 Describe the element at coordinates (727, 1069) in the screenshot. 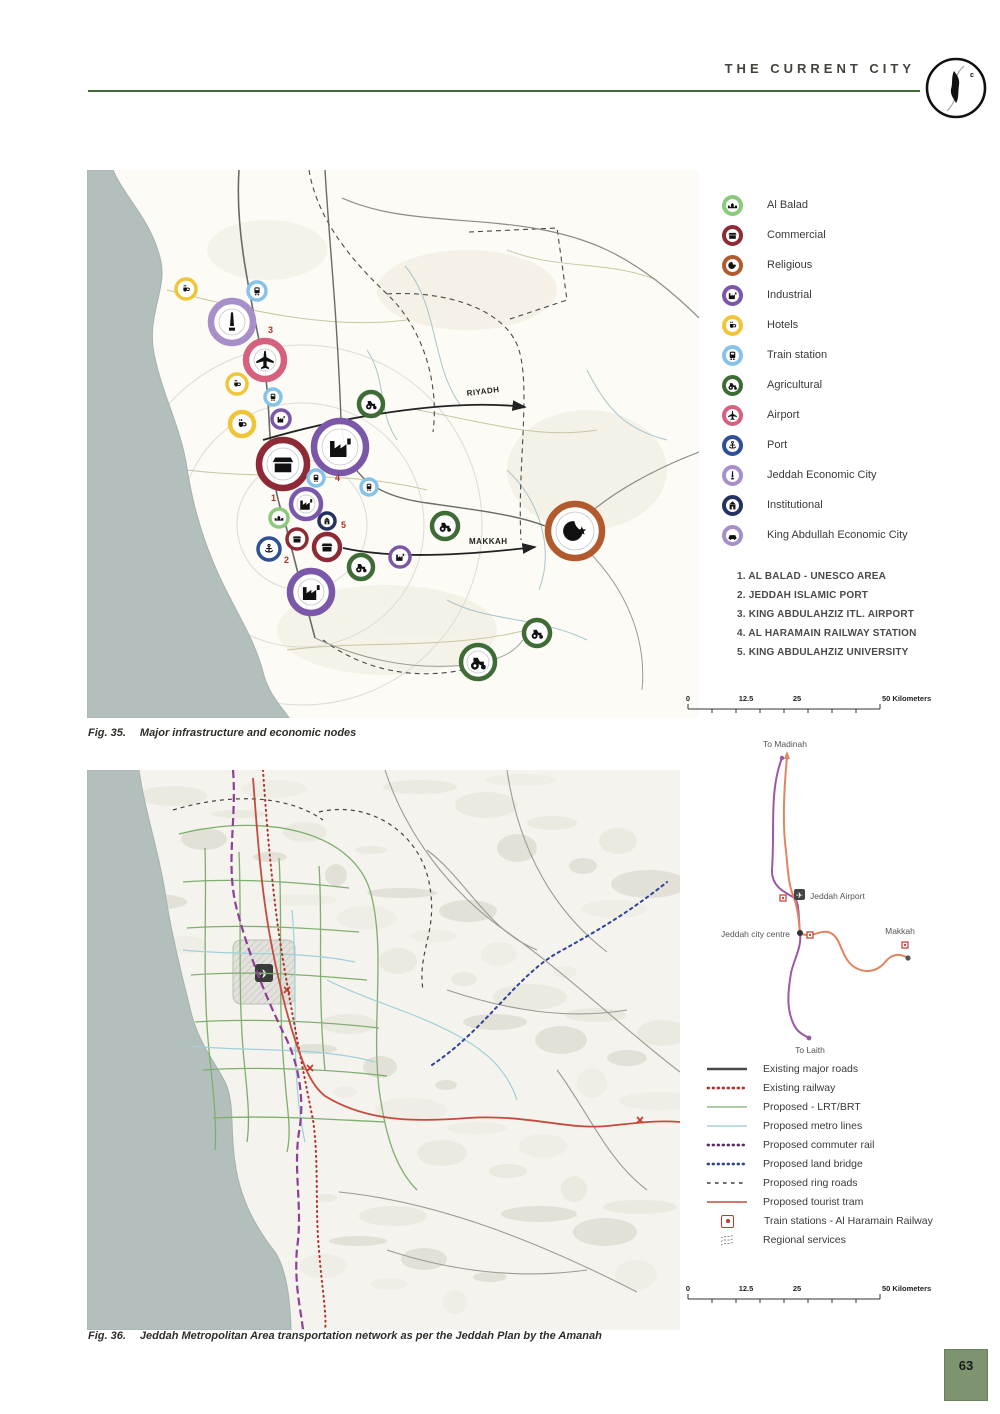

I see `existing-major-roads-swatch` at that location.